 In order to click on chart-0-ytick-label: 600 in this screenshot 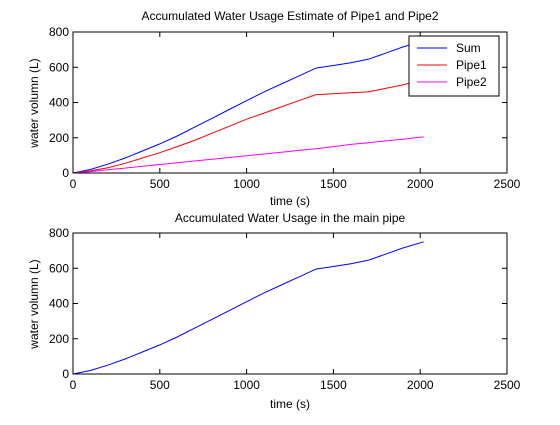, I will do `click(59, 67)`.